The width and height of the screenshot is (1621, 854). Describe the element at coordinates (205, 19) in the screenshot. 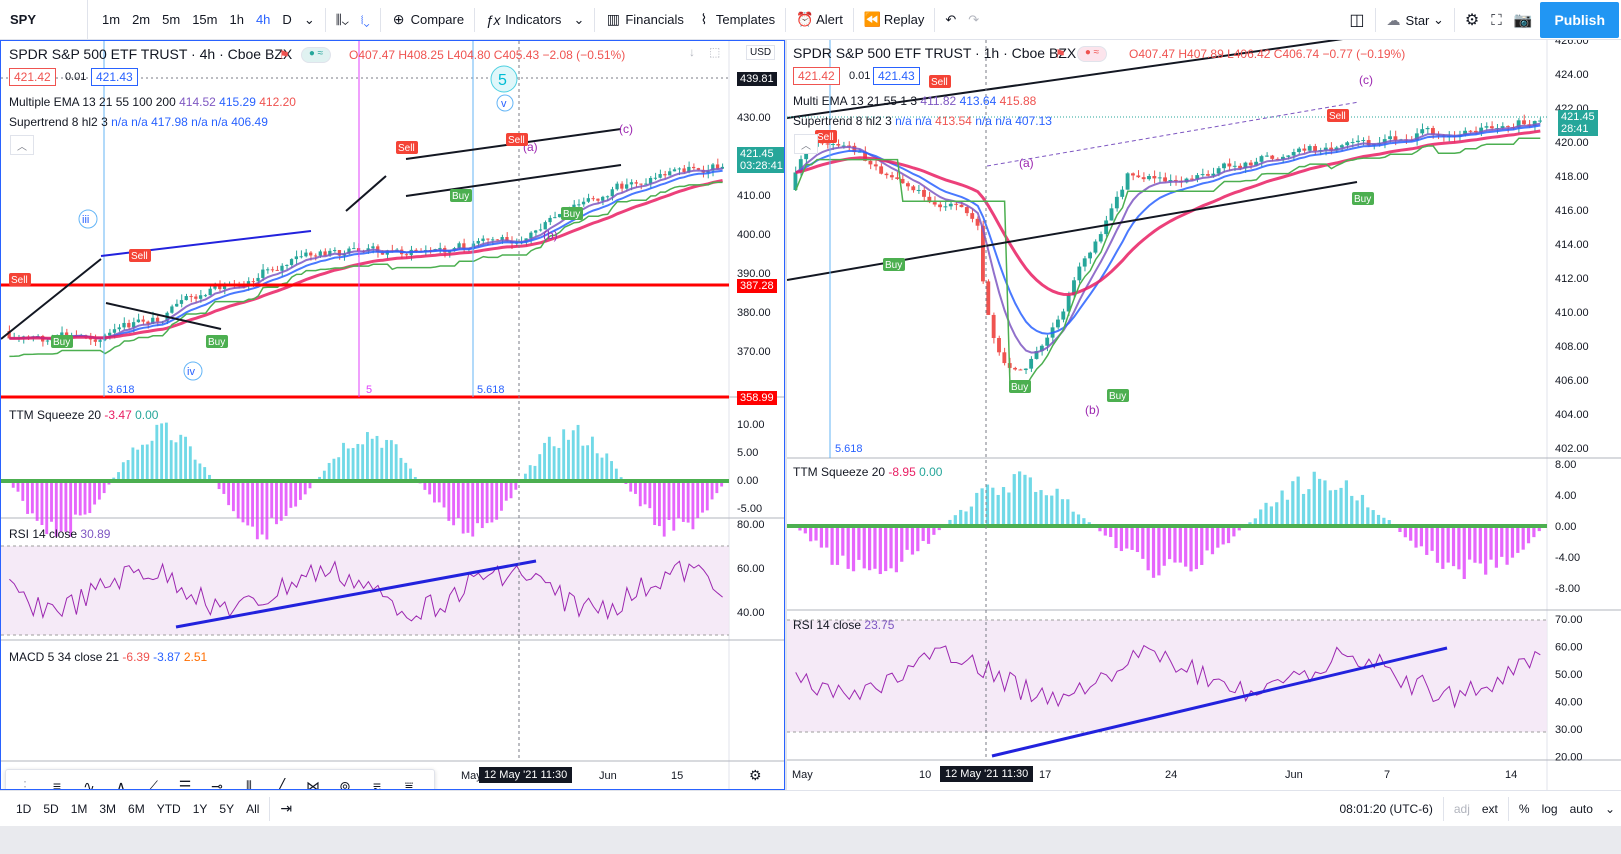

I see `interval-15m: 15m` at that location.